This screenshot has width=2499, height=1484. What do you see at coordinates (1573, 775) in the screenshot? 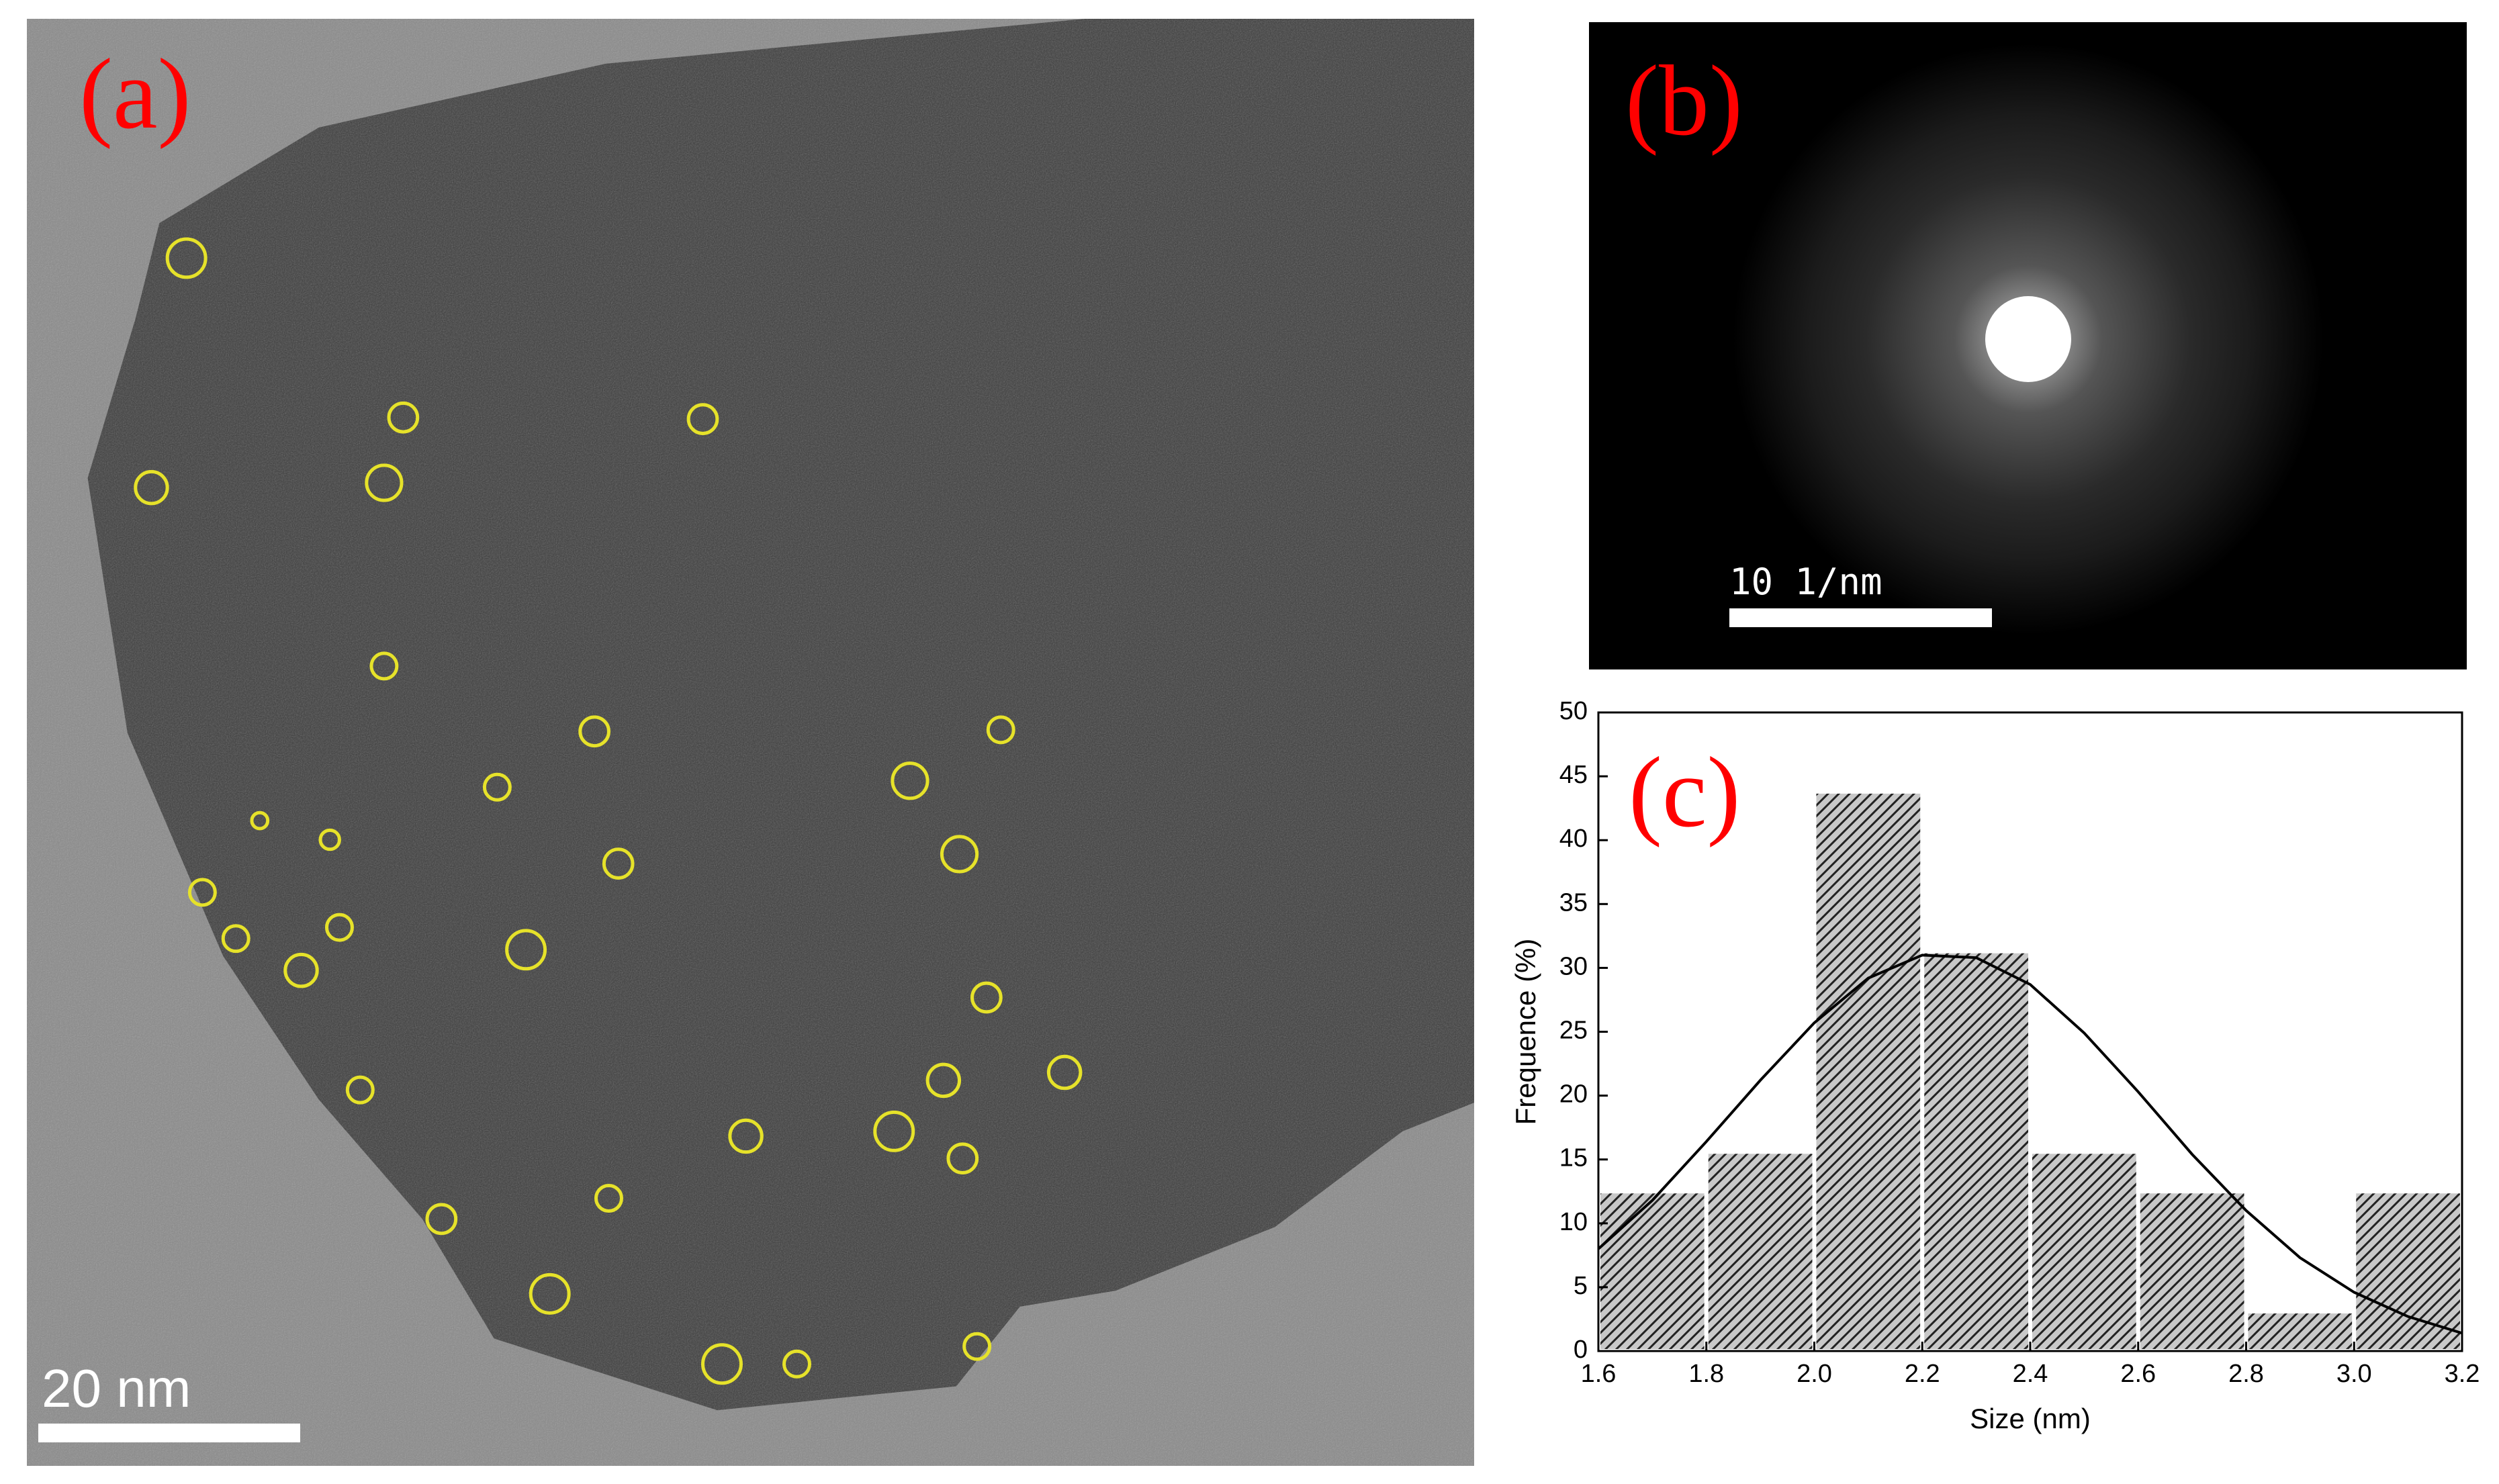
I see `y-tick-label: 45` at bounding box center [1573, 775].